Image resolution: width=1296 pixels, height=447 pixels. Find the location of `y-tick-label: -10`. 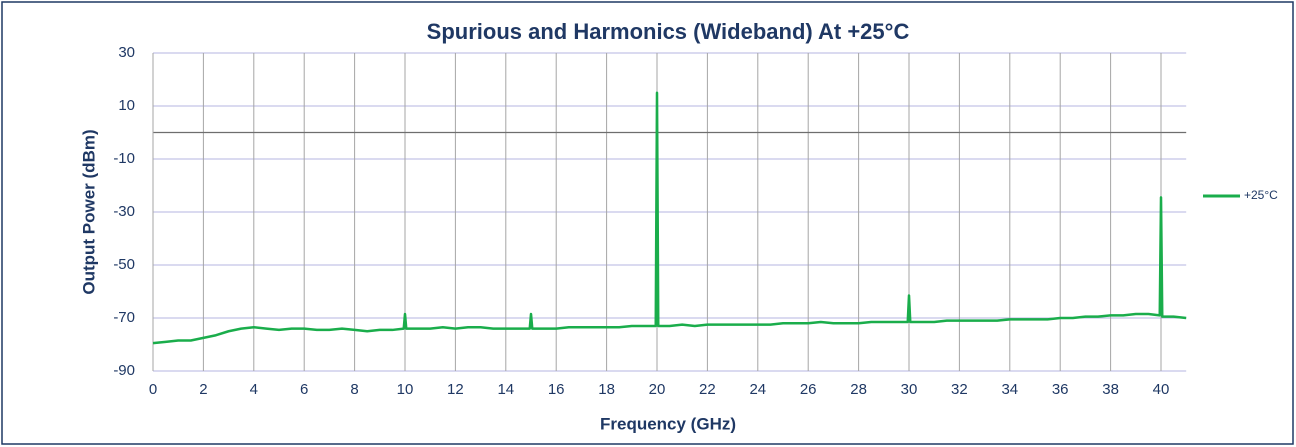

y-tick-label: -10 is located at coordinates (124, 158).